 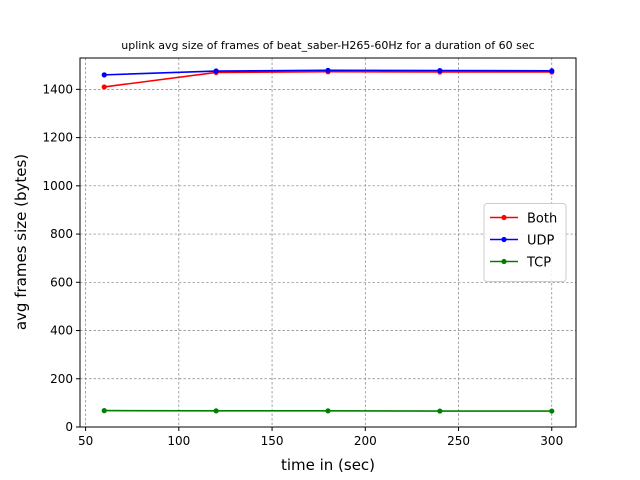 What do you see at coordinates (61, 379) in the screenshot?
I see `y-tick-label: 200` at bounding box center [61, 379].